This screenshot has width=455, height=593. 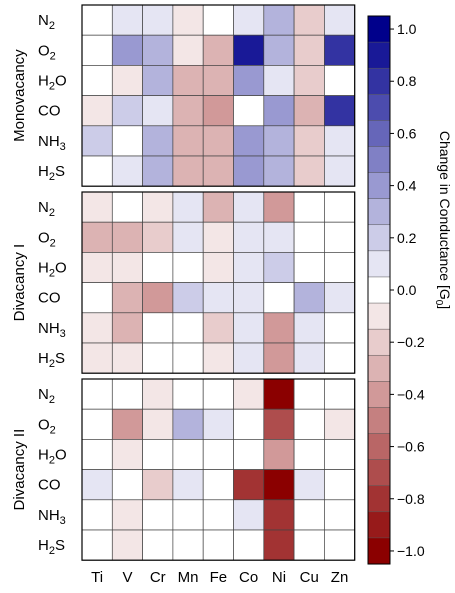 What do you see at coordinates (49, 515) in the screenshot?
I see `row-label-main: NH` at bounding box center [49, 515].